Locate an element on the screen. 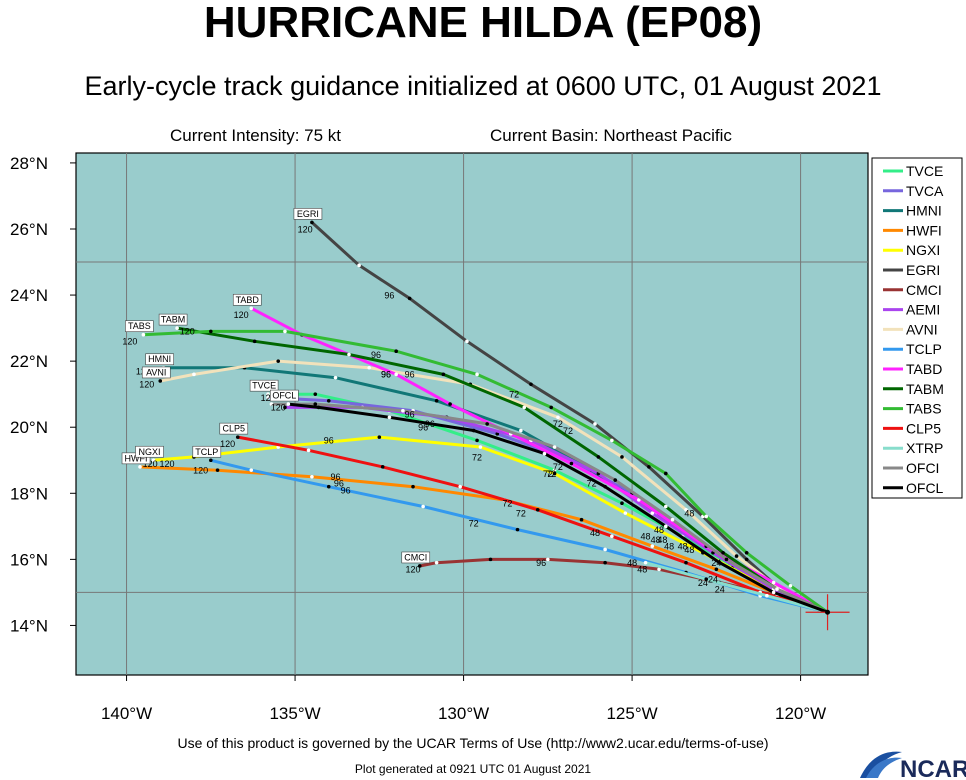  y-tick-label: 14°N is located at coordinates (29, 625).